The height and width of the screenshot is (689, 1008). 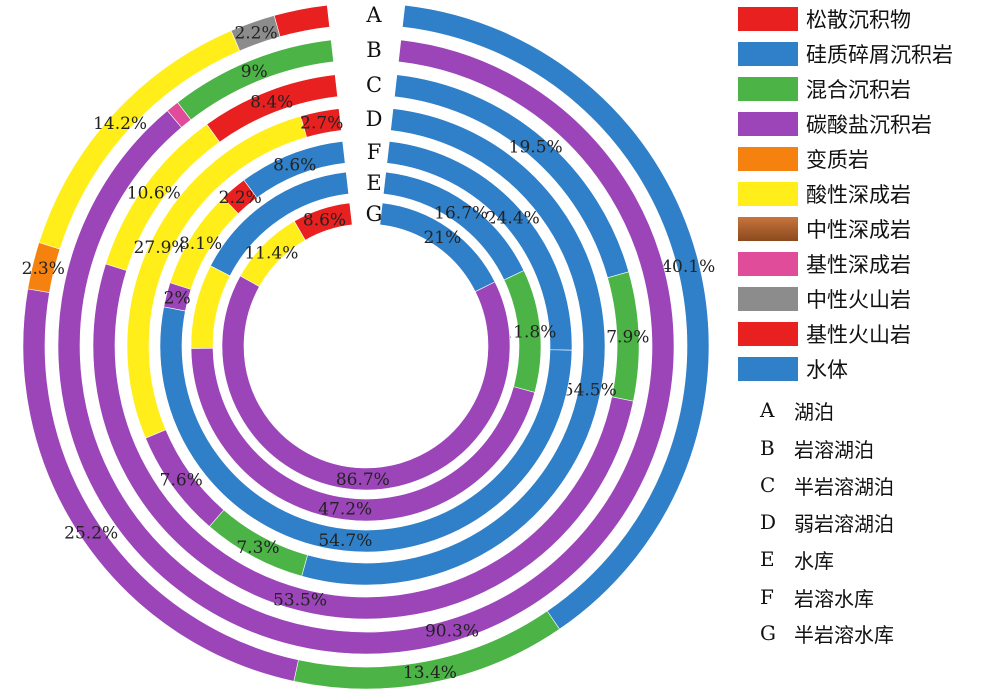 I want to click on ring-key-item: A 湖泊, so click(x=797, y=410).